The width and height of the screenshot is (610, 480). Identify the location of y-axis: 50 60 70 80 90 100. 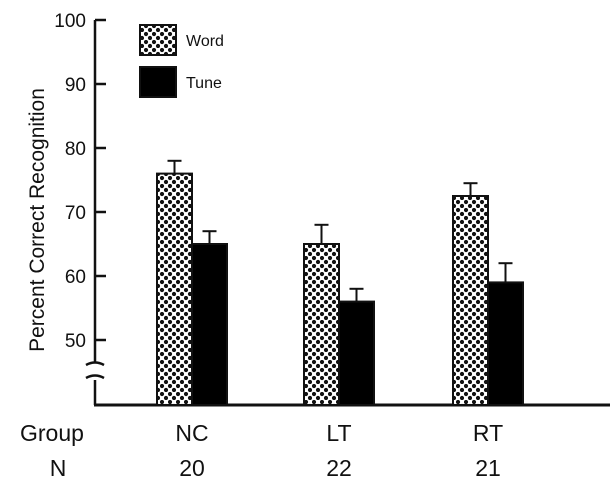
(80, 208).